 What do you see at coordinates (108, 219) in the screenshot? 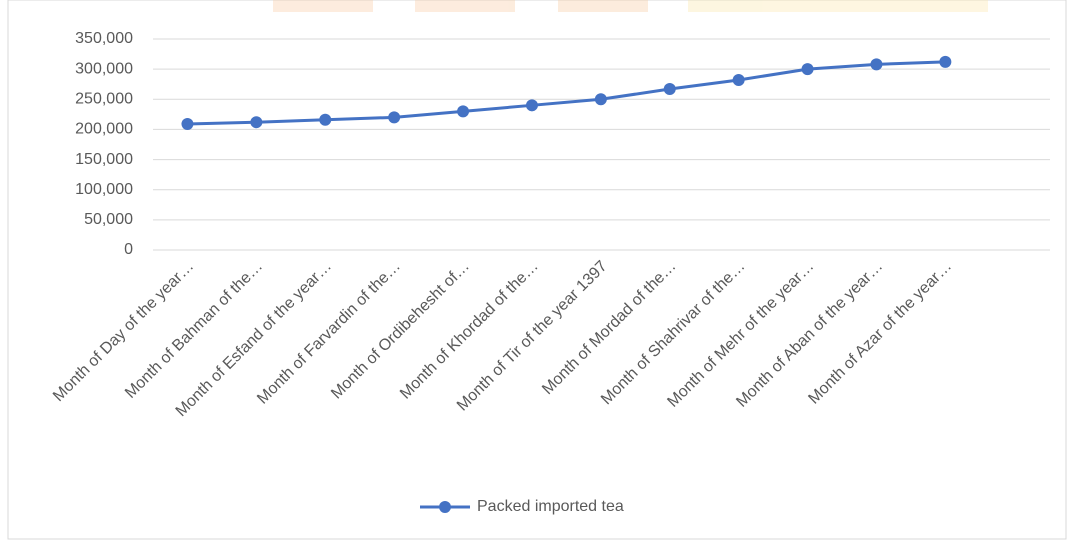
I see `y-tick-label: 50,000` at bounding box center [108, 219].